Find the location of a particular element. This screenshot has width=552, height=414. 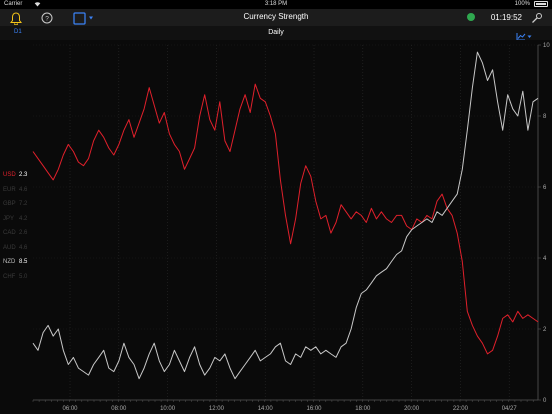

x-tick-label: 16:00 is located at coordinates (314, 409).